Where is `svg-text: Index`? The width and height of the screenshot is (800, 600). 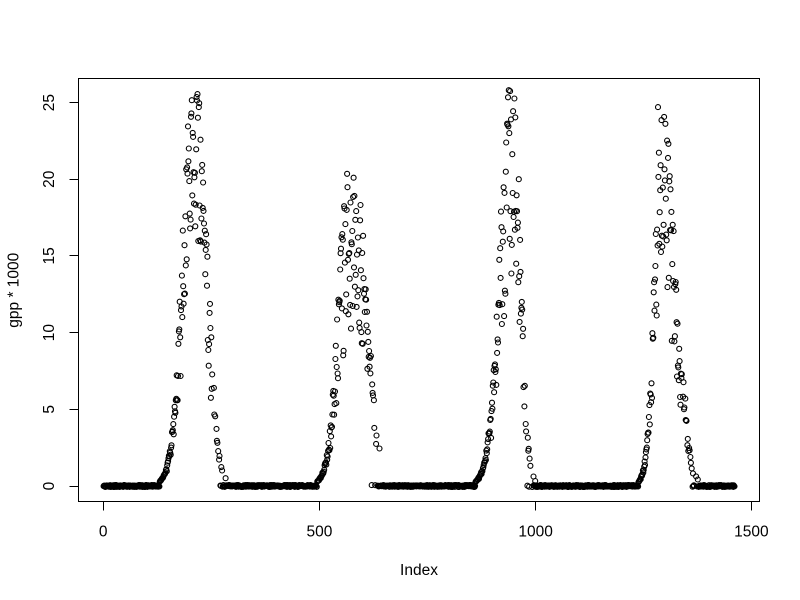
svg-text: Index is located at coordinates (419, 570).